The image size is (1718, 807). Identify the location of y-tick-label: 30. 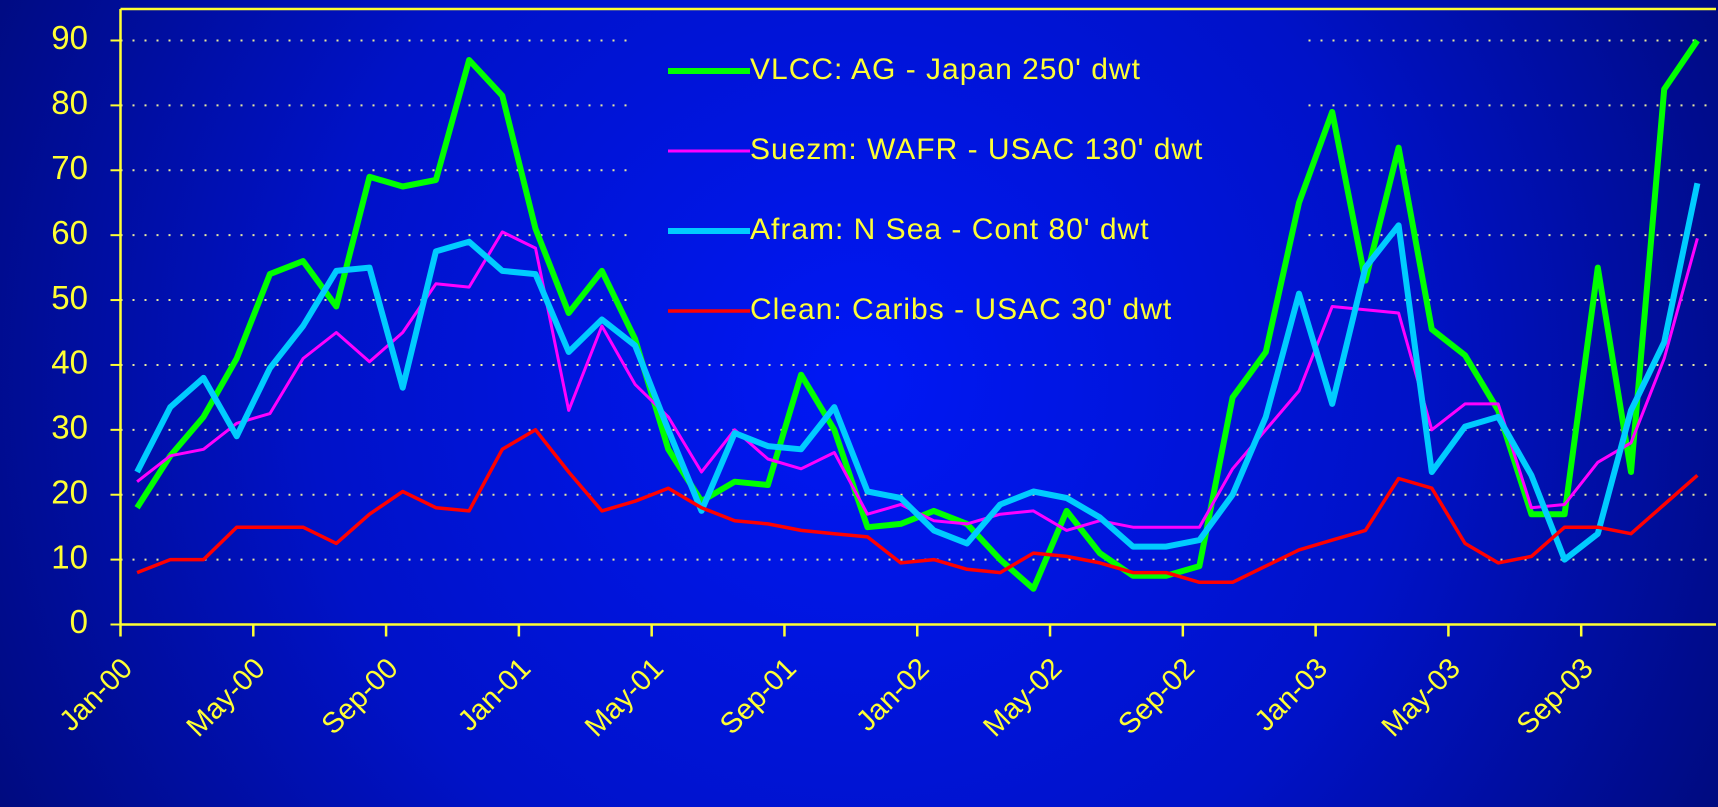
(69, 427).